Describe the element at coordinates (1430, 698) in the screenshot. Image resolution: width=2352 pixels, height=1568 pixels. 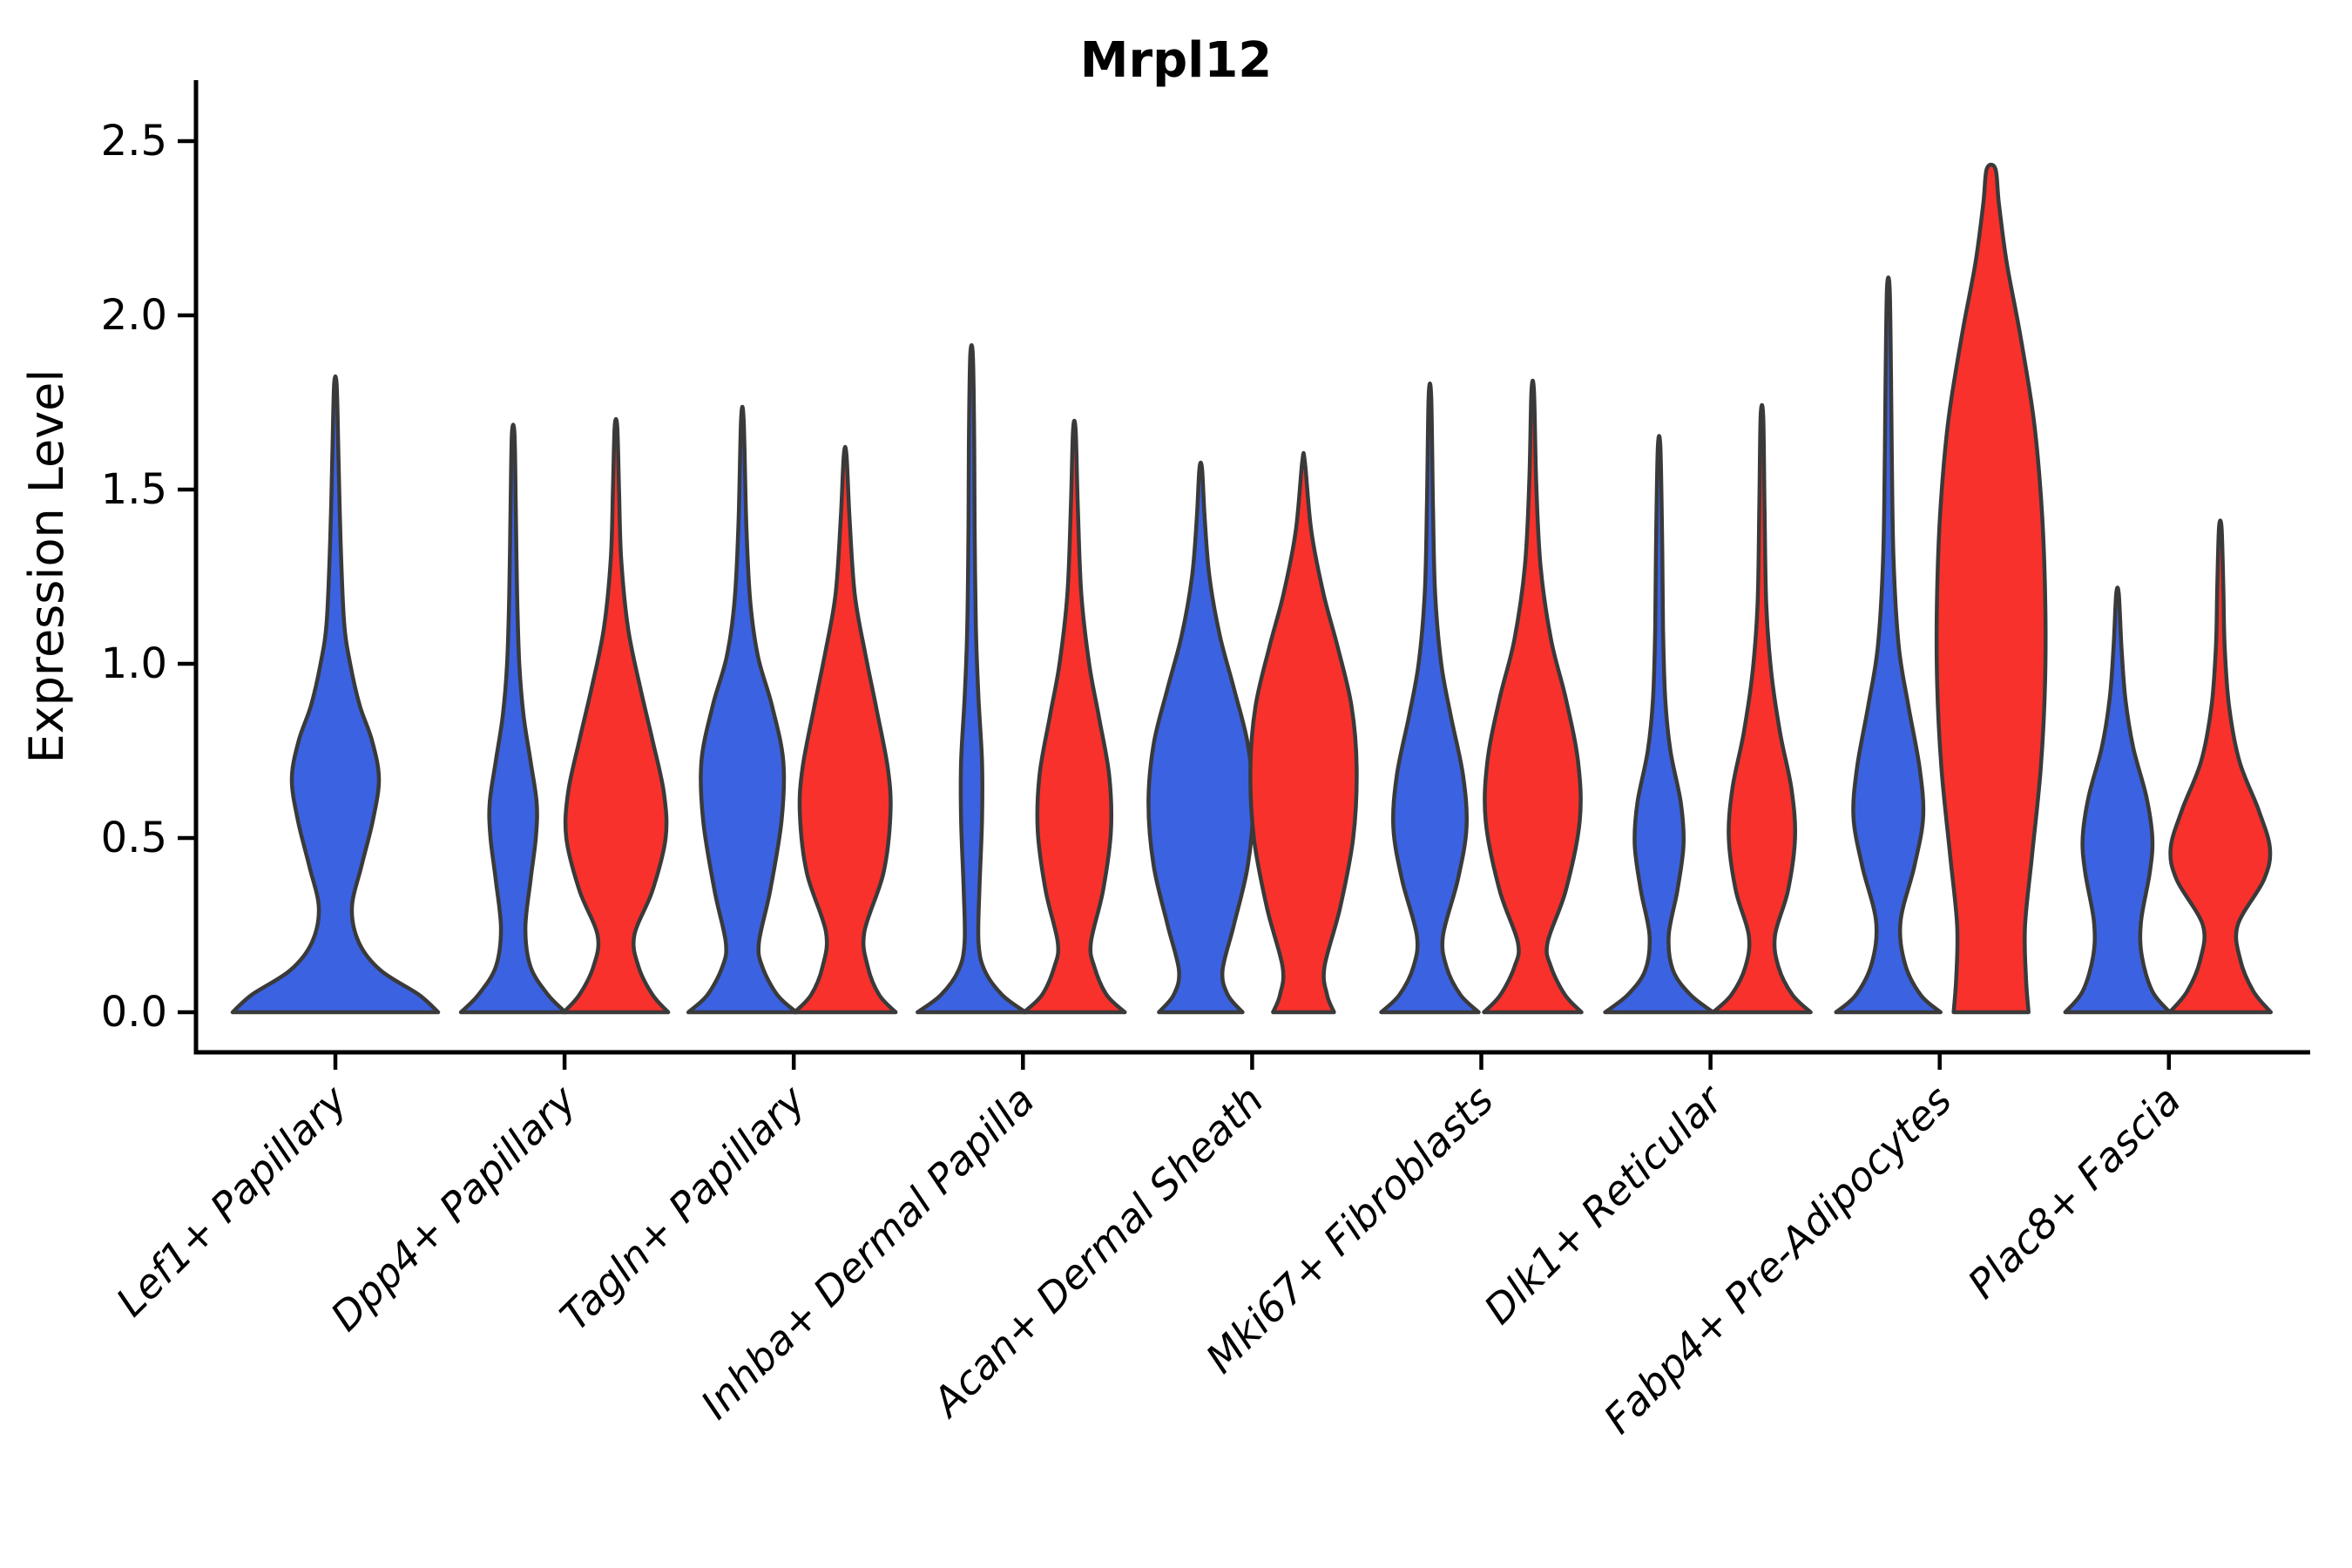
I see `violin-mki67-fibroblasts-blue` at that location.